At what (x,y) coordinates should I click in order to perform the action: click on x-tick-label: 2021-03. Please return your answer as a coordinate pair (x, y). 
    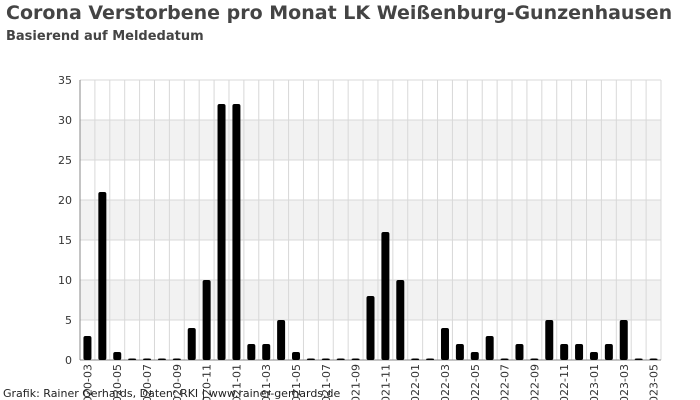
    Looking at the image, I should click on (266, 382).